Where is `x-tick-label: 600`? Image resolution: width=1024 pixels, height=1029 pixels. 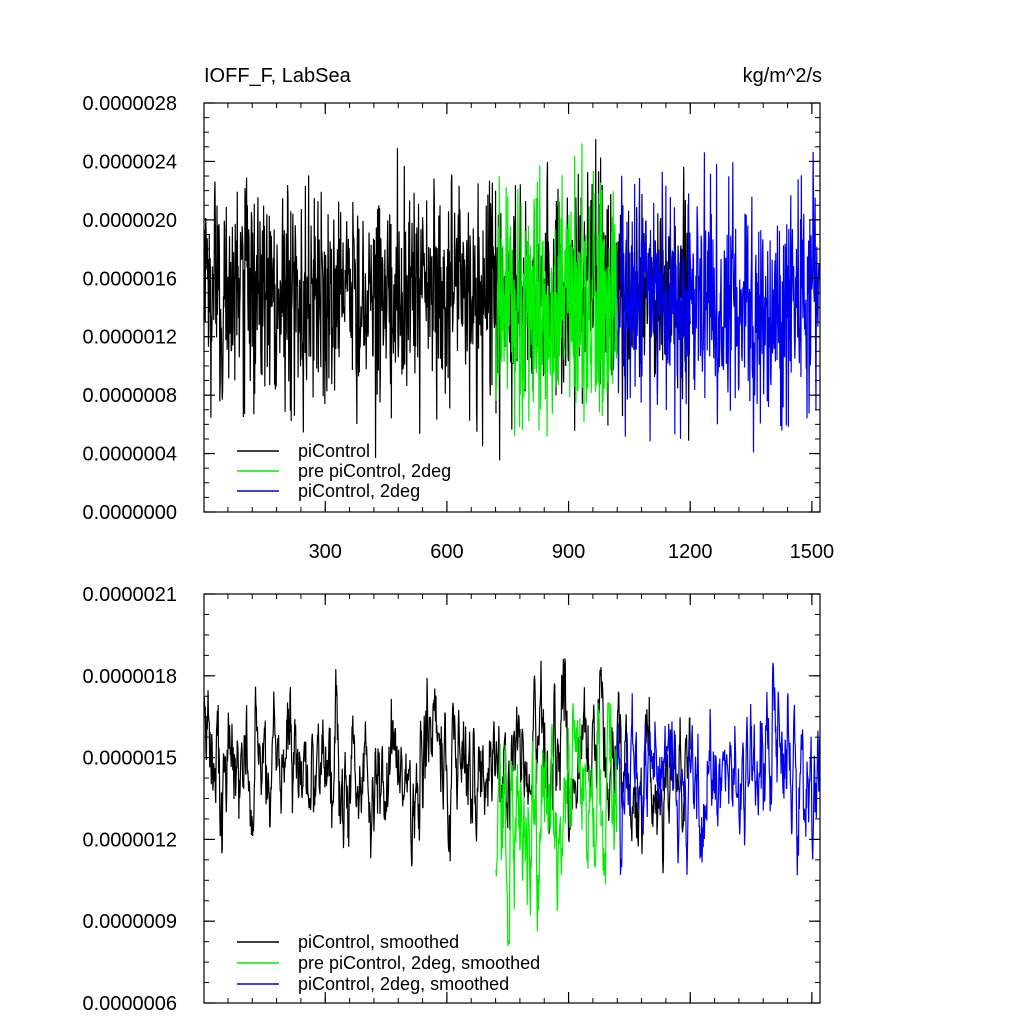 x-tick-label: 600 is located at coordinates (446, 552).